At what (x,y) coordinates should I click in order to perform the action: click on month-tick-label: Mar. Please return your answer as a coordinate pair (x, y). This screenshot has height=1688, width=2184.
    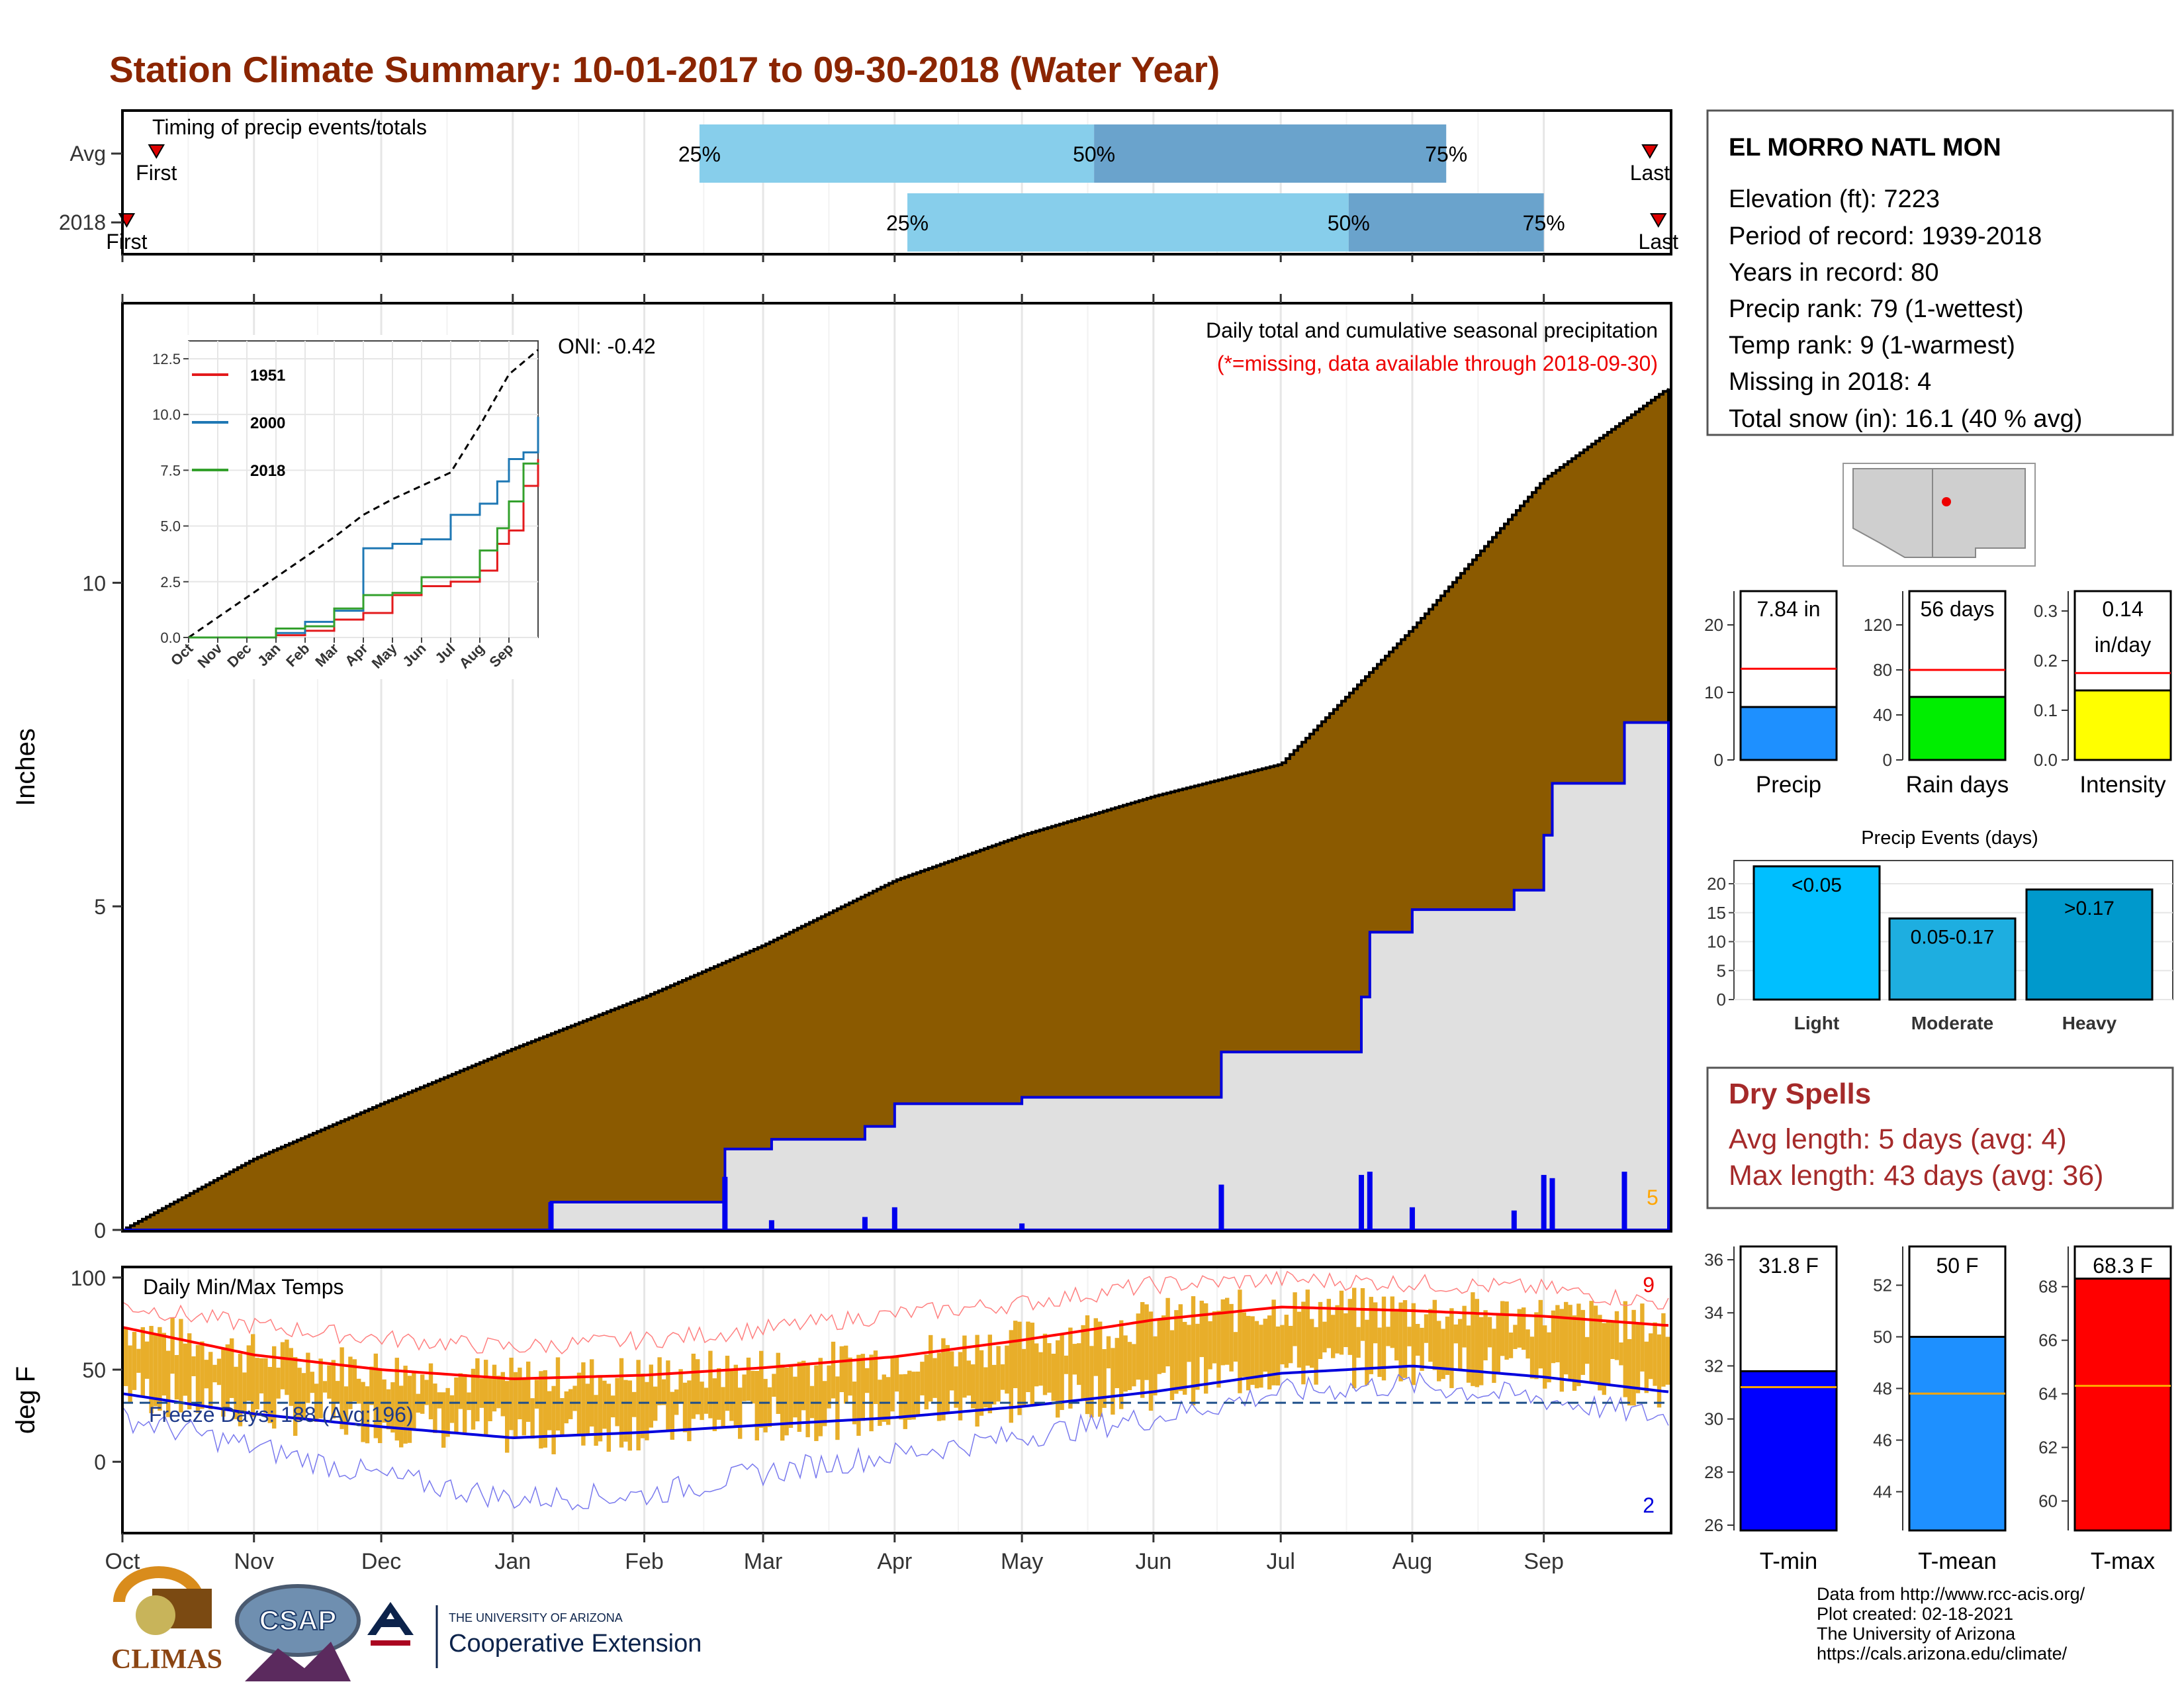
    Looking at the image, I should click on (763, 1561).